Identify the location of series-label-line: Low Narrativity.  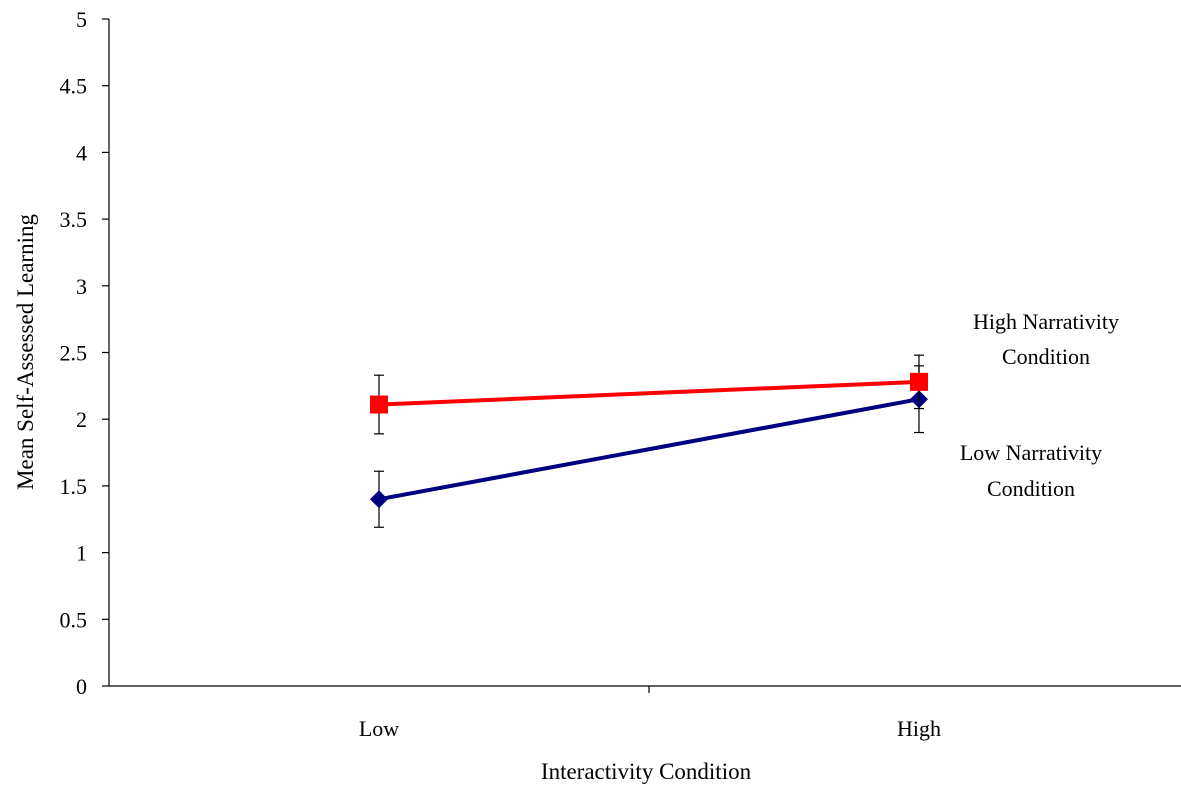
(1031, 452).